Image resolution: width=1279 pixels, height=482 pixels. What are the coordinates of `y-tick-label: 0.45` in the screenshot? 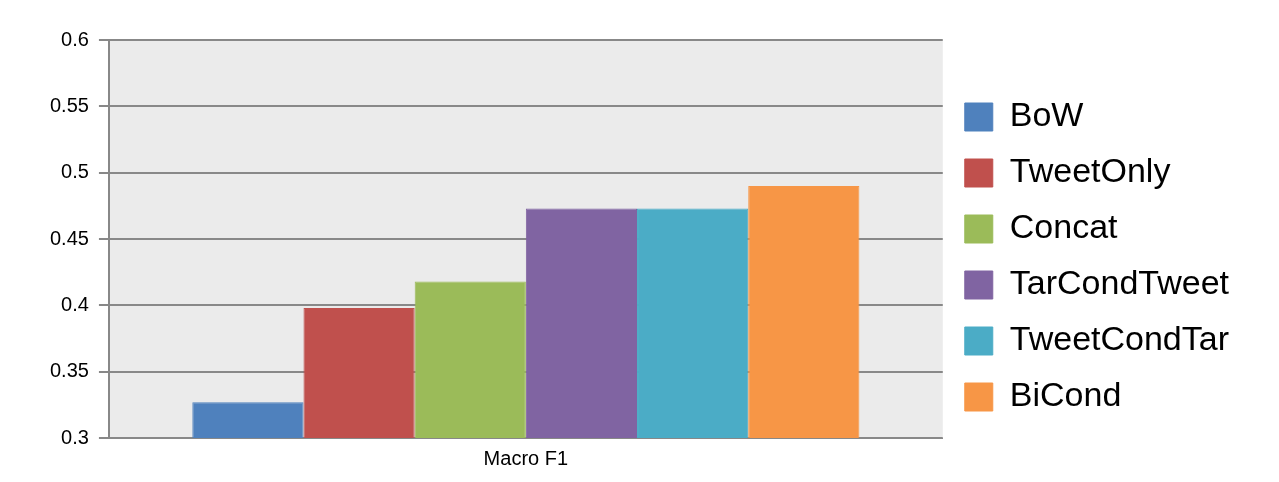 It's located at (69, 237).